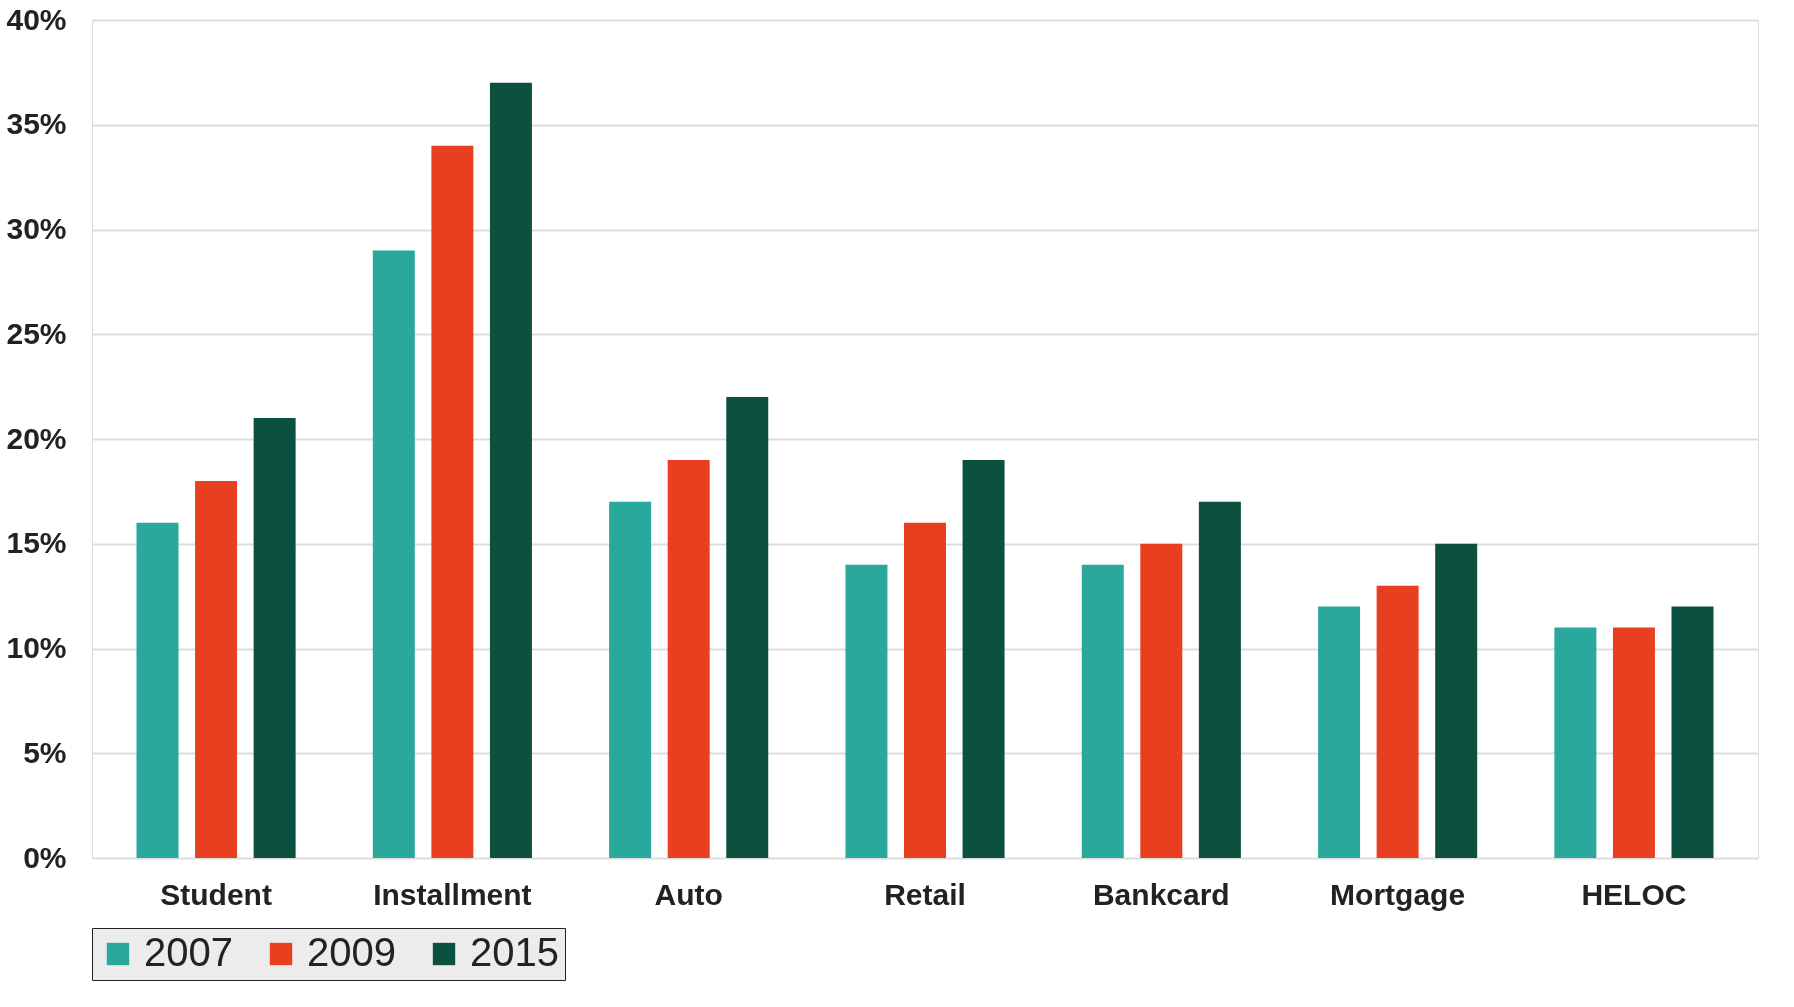  What do you see at coordinates (36, 124) in the screenshot?
I see `y-tick-label: 35%` at bounding box center [36, 124].